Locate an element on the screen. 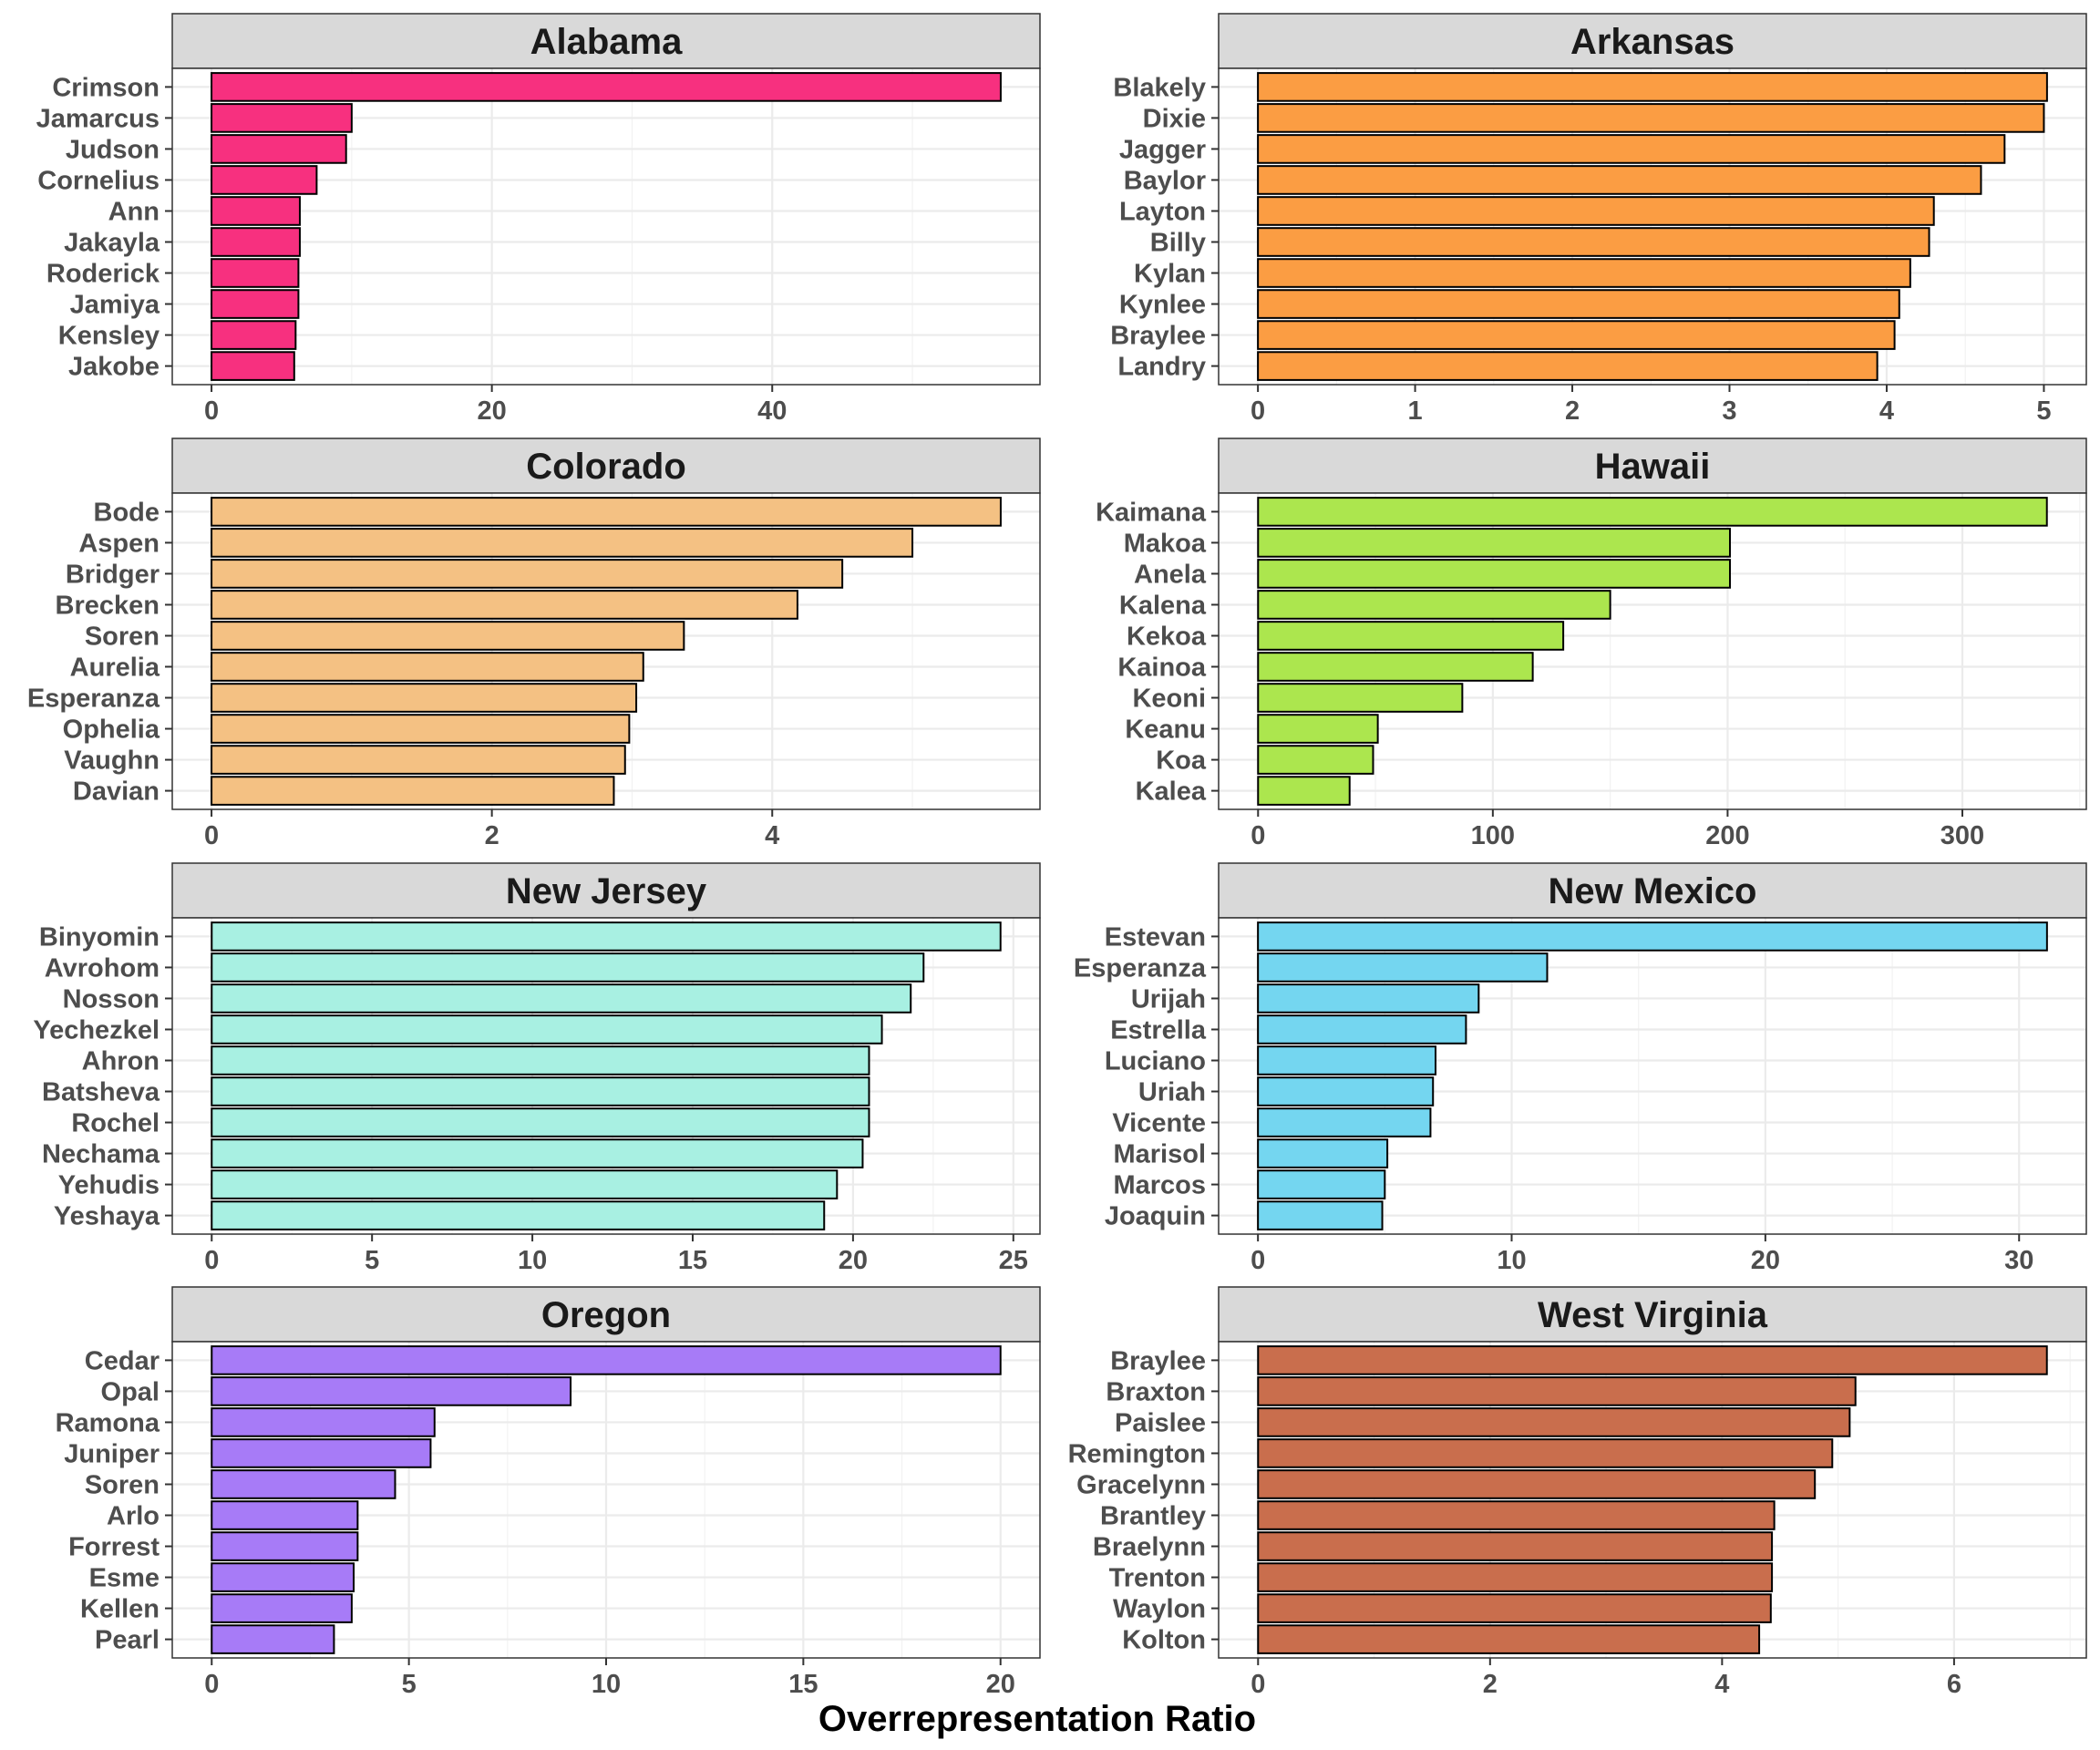 Image resolution: width=2100 pixels, height=1750 pixels. category-label: Yehudis is located at coordinates (109, 1186).